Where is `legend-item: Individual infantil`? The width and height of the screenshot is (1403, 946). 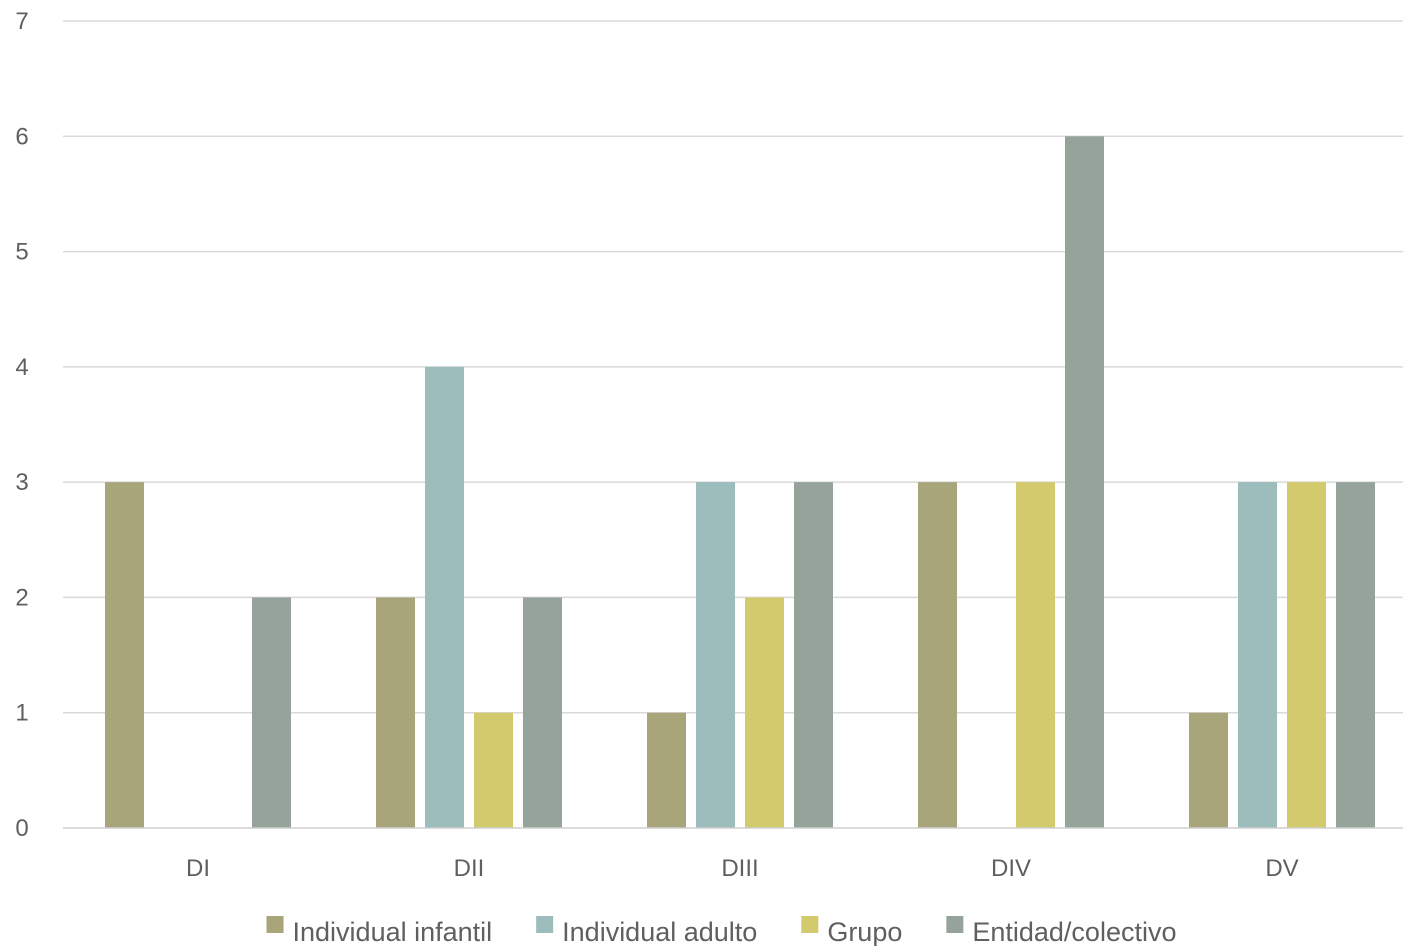 legend-item: Individual infantil is located at coordinates (379, 931).